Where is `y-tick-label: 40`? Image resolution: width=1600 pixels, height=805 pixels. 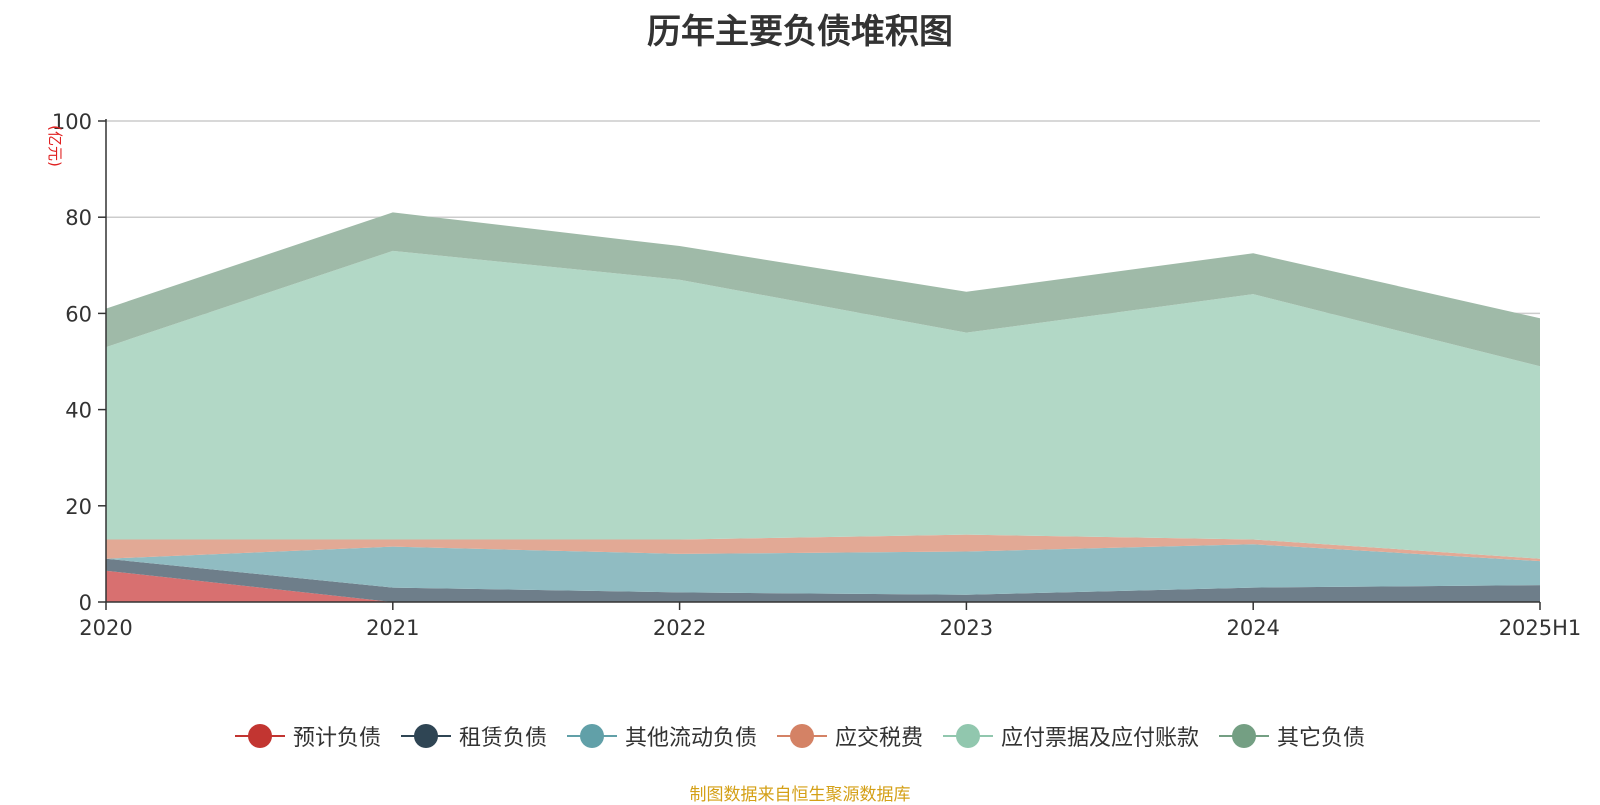
y-tick-label: 40 is located at coordinates (78, 411).